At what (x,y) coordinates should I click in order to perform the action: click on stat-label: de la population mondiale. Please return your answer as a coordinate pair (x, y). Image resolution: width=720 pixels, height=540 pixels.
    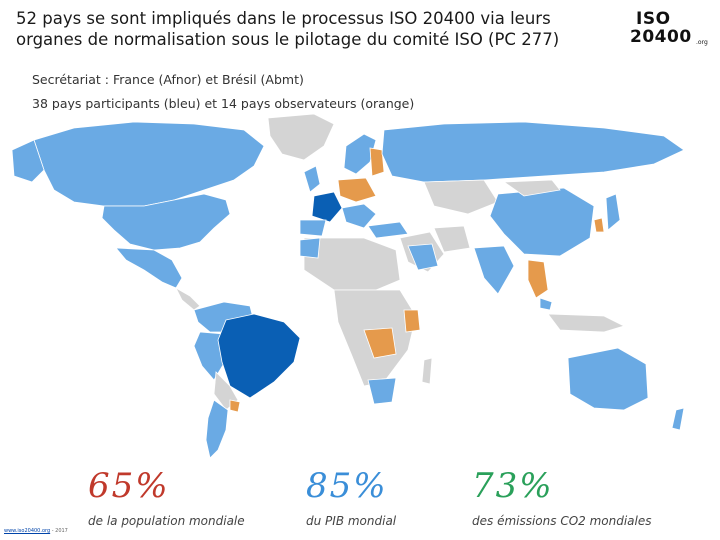
    Looking at the image, I should click on (166, 521).